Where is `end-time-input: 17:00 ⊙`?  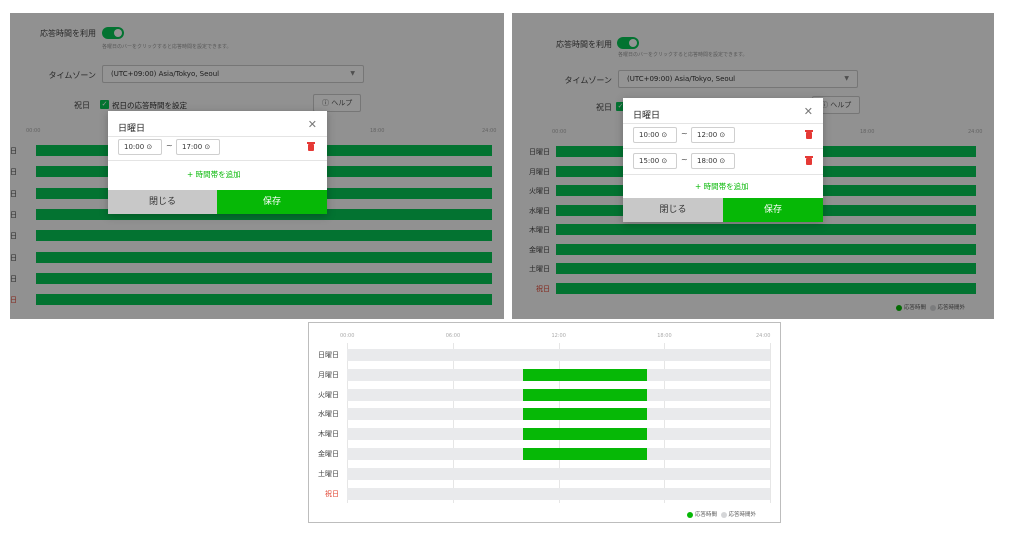
end-time-input: 17:00 ⊙ is located at coordinates (198, 147).